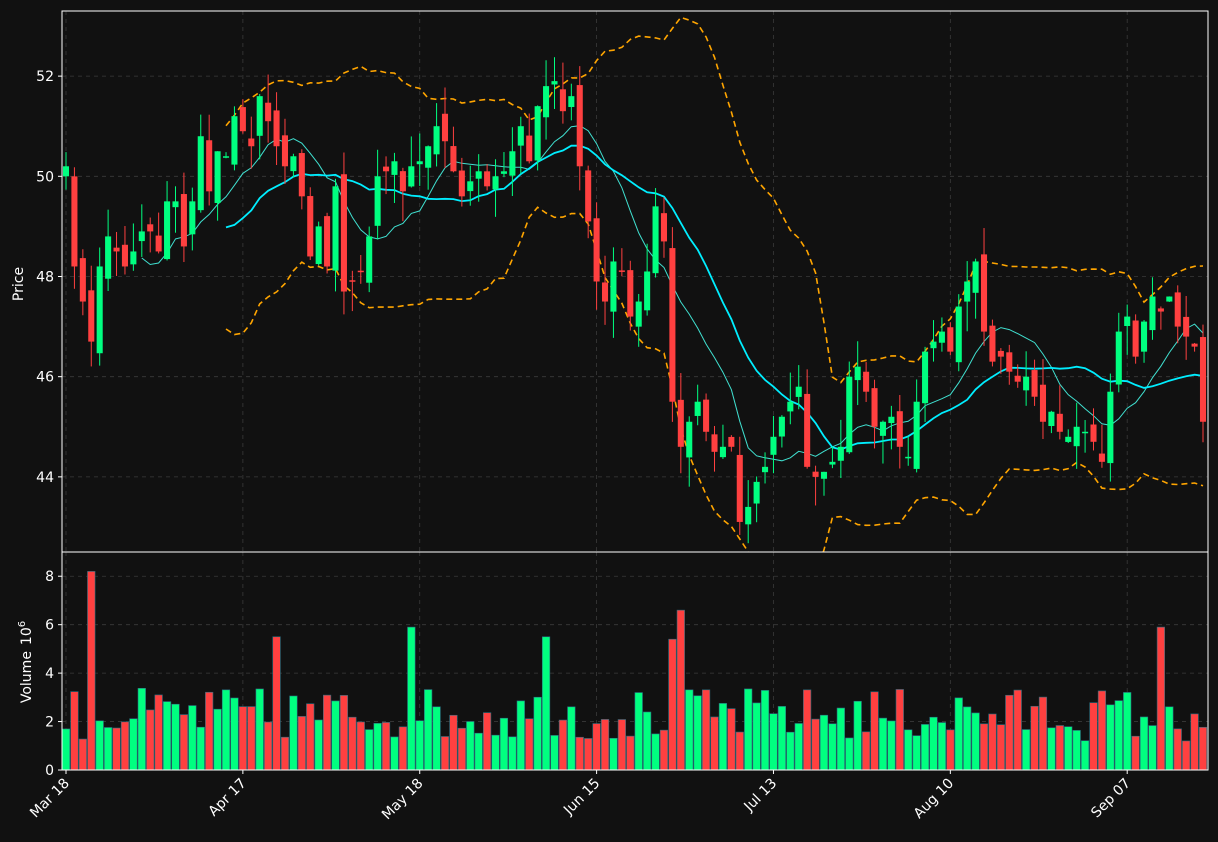 Image resolution: width=1218 pixels, height=842 pixels. Describe the element at coordinates (45, 177) in the screenshot. I see `price-tick-label: 50` at that location.